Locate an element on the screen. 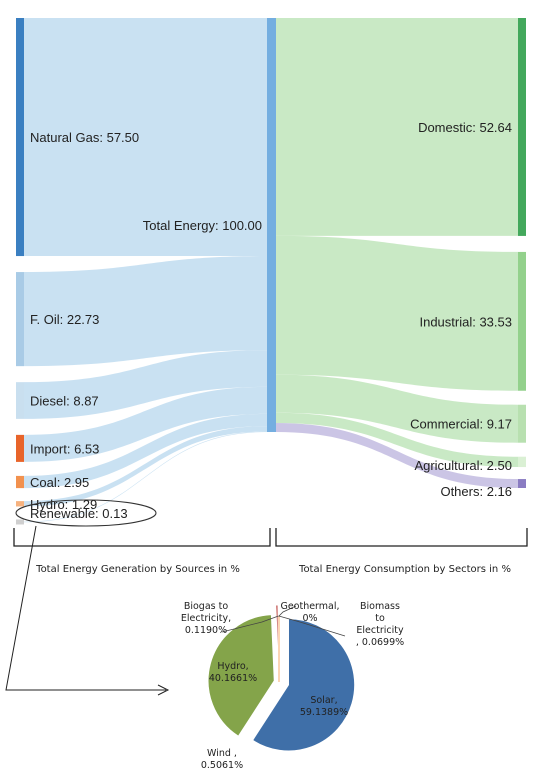  sector-bar-others is located at coordinates (522, 483).